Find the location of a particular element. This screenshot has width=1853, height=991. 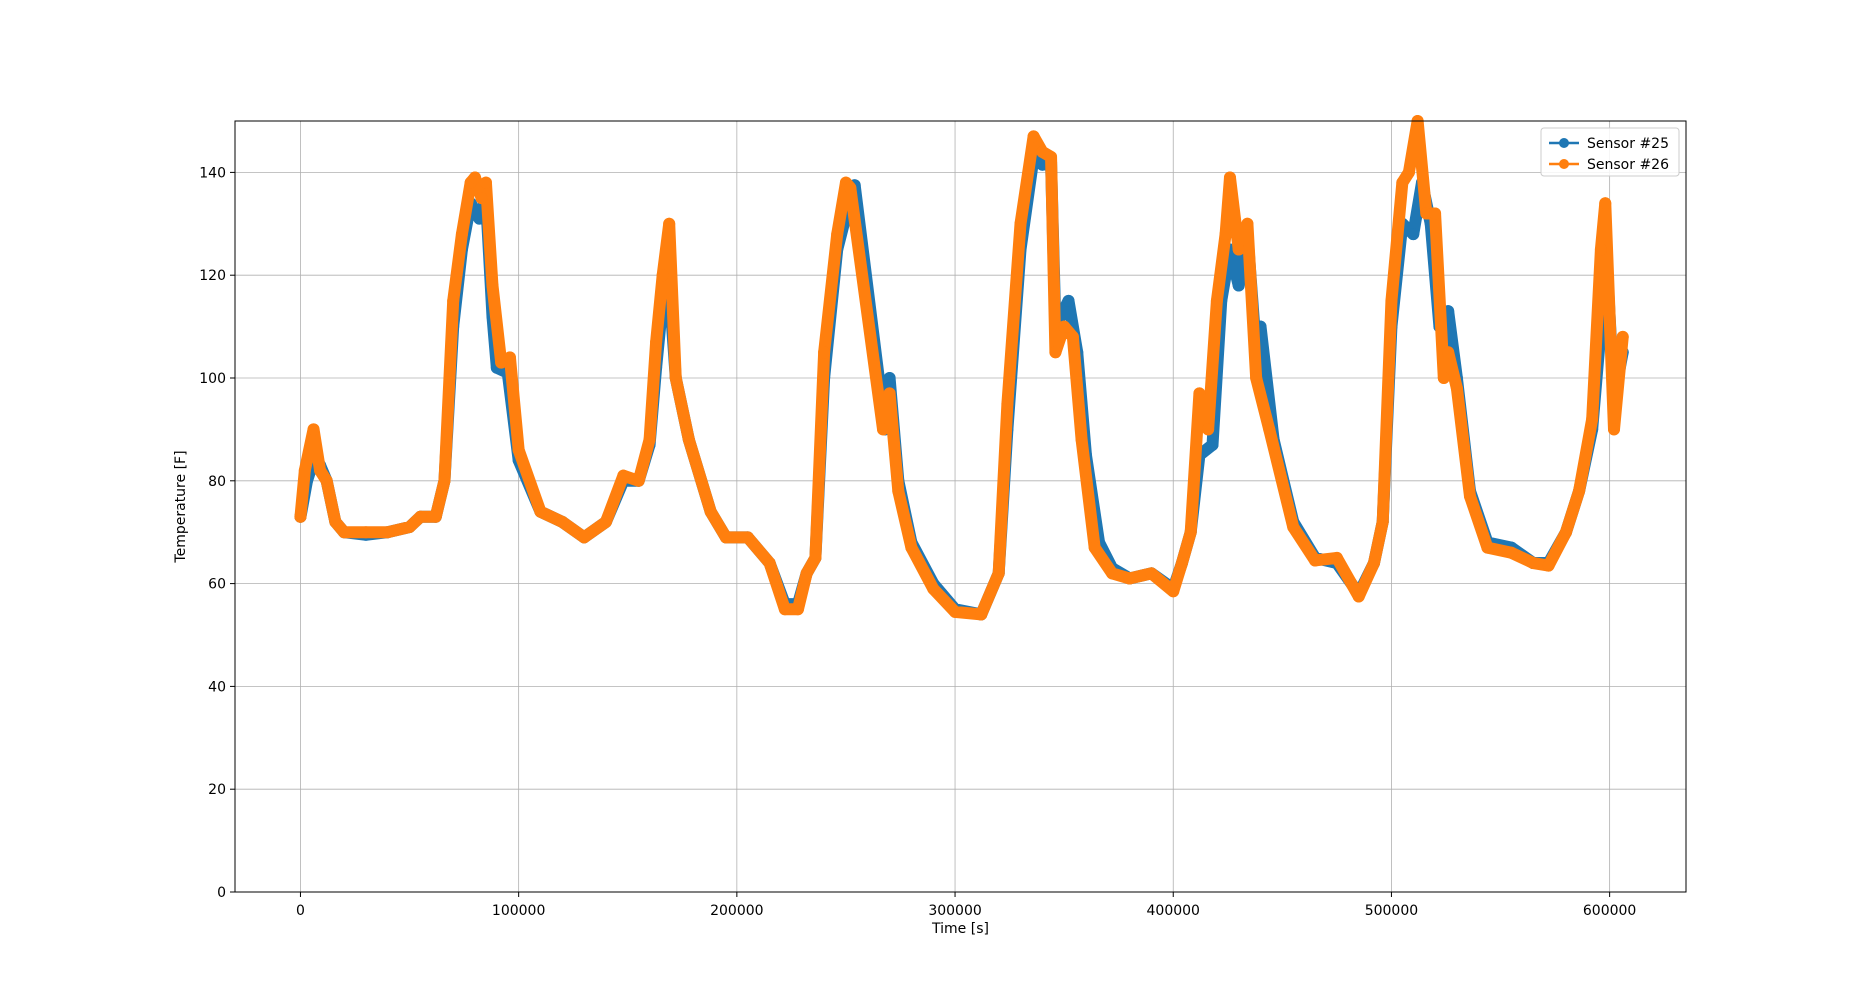

y-tick-label: 80 is located at coordinates (217, 482).